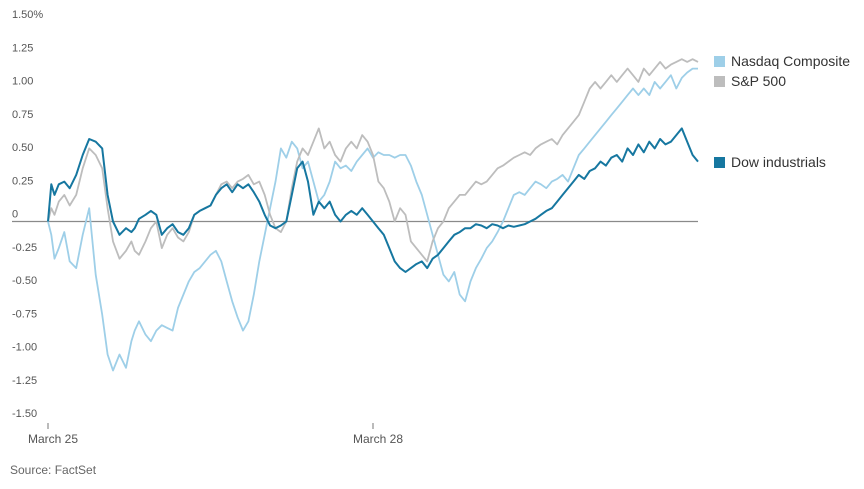 This screenshot has width=864, height=489. I want to click on y-tick-label: -0.50, so click(24, 281).